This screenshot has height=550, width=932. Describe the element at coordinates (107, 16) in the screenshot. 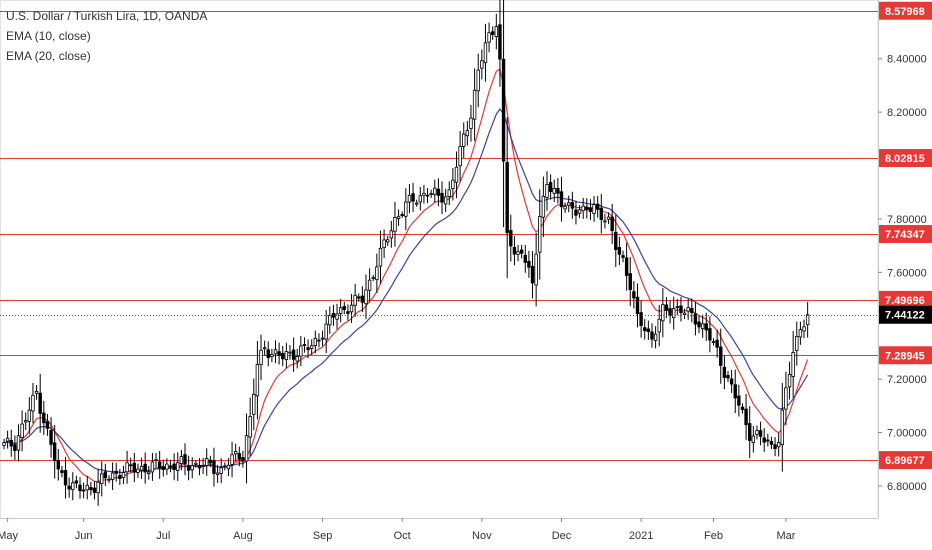

I see `symbol-title: U.S. Dollar / Turkish Lira, 1D, OANDA` at that location.